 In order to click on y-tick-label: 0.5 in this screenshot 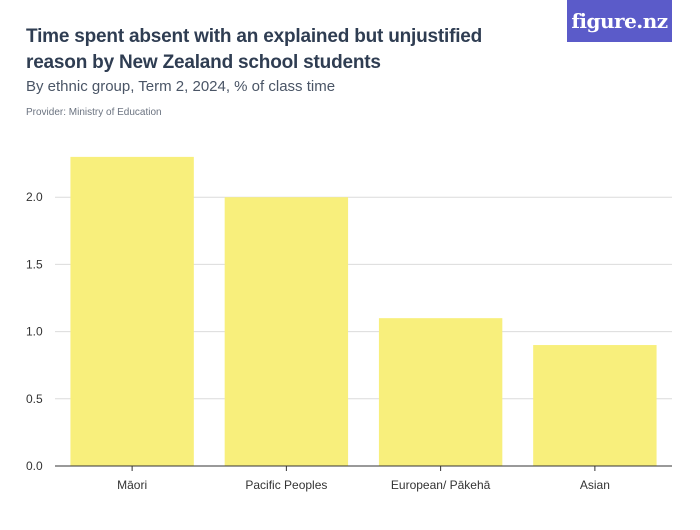, I will do `click(34, 399)`.